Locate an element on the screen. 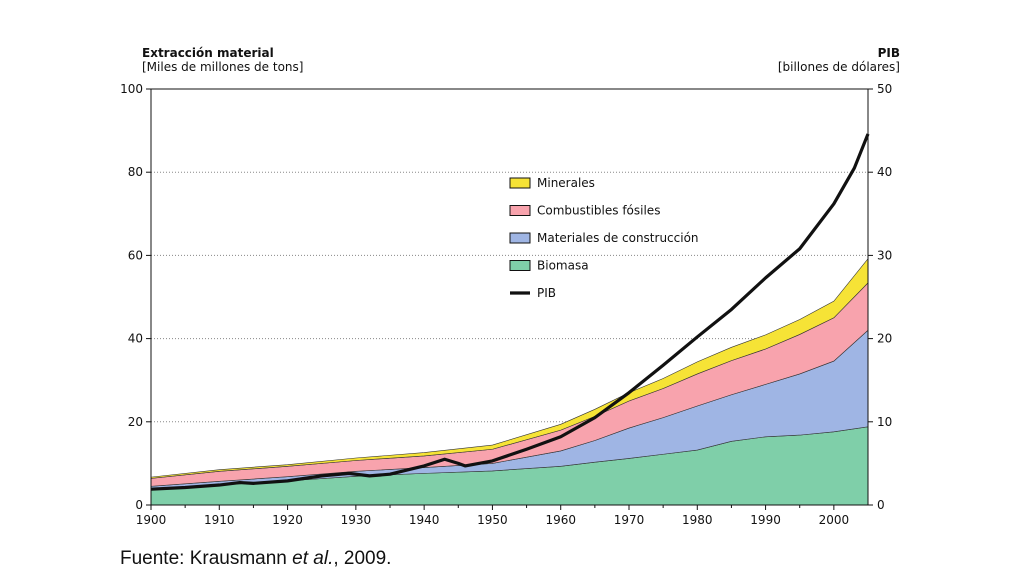 The image size is (1024, 576). source-citation: Fuente: Krausmann et al., 2009. is located at coordinates (255, 559).